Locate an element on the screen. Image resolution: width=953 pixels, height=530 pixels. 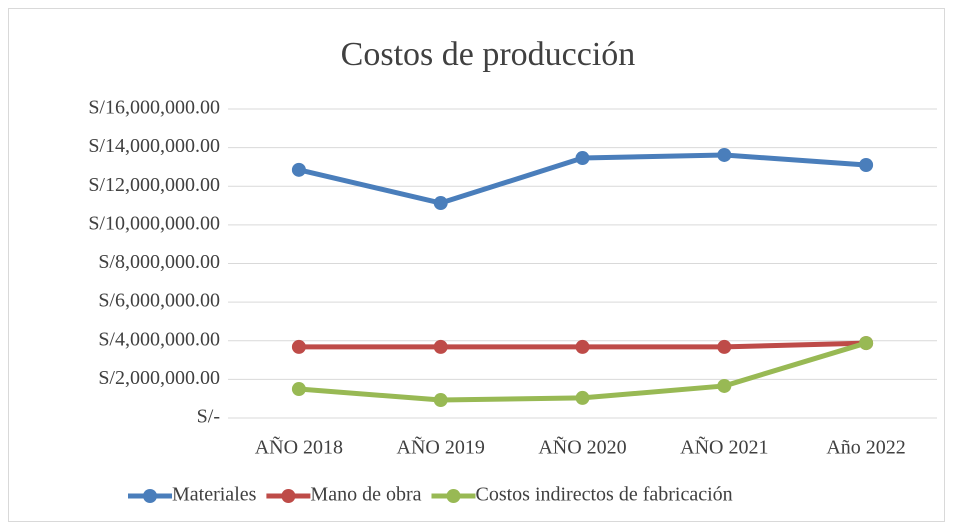
x-tick-label: AÑO 2019 is located at coordinates (441, 447).